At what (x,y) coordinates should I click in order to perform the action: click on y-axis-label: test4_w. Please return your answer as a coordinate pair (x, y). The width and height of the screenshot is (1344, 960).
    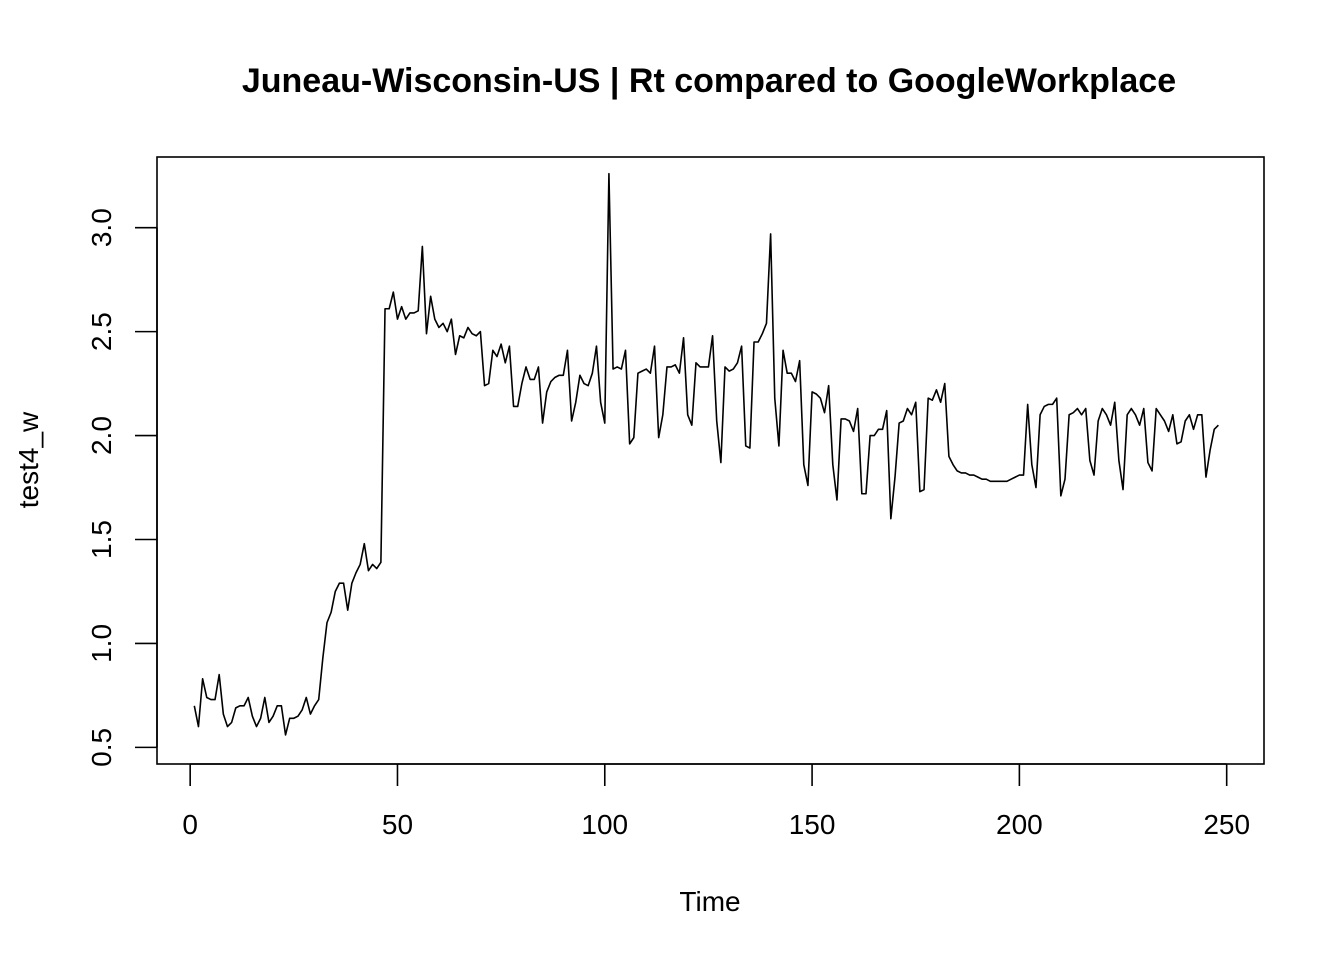
    Looking at the image, I should click on (28, 459).